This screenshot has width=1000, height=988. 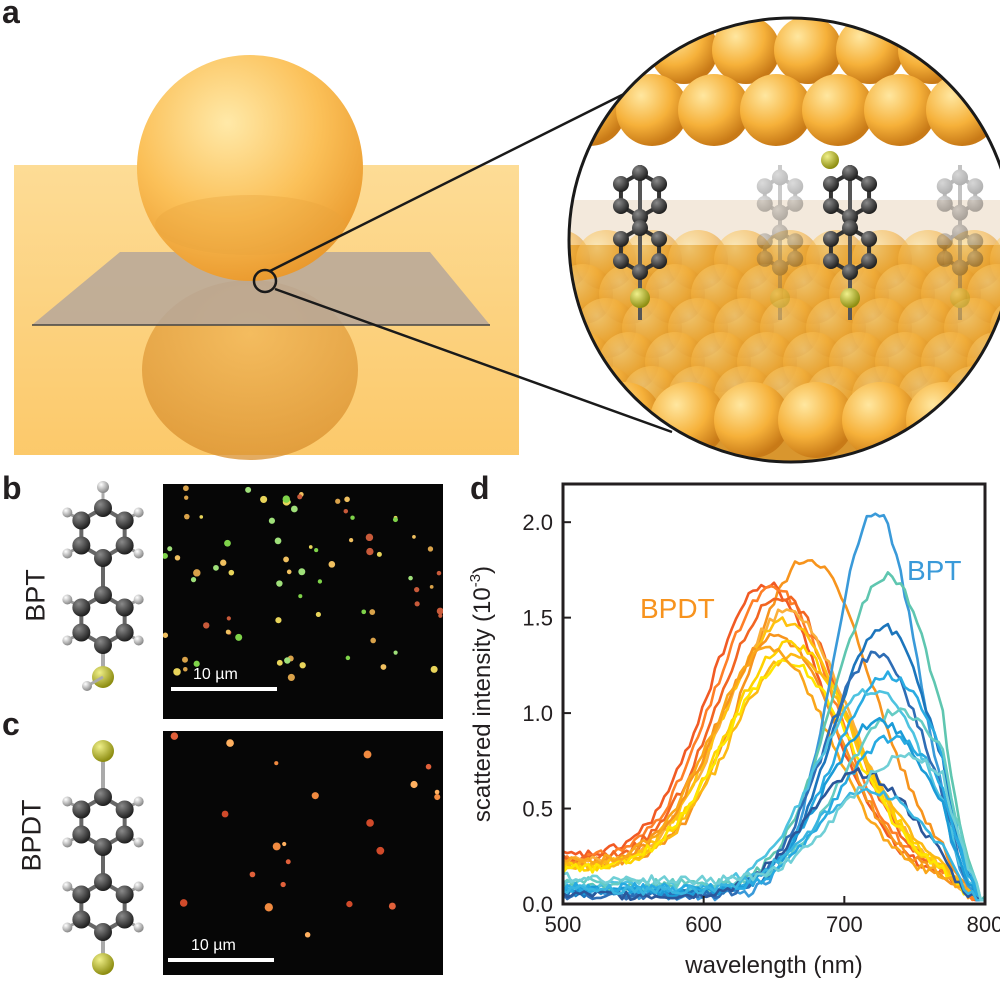 What do you see at coordinates (303, 853) in the screenshot?
I see `bpdt-darkfield-image: 10 µm` at bounding box center [303, 853].